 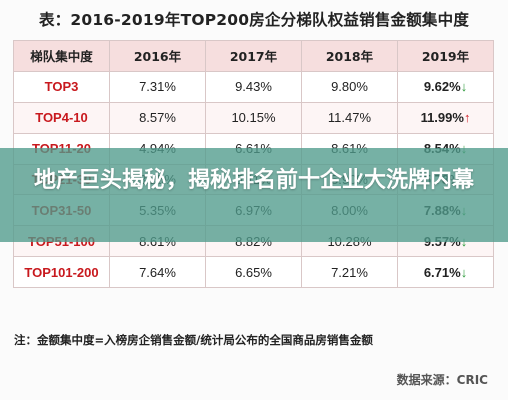 I want to click on value-2016: 7.64%, so click(x=157, y=272).